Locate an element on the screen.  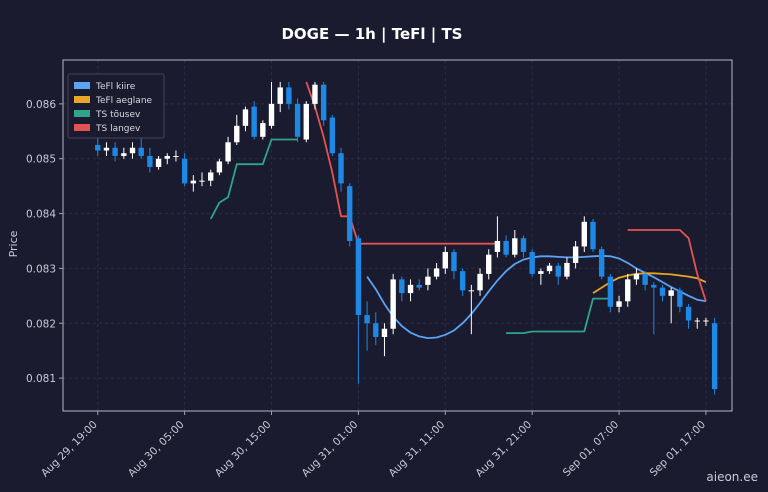
y-tick-label: 0.086 is located at coordinates (41, 105).